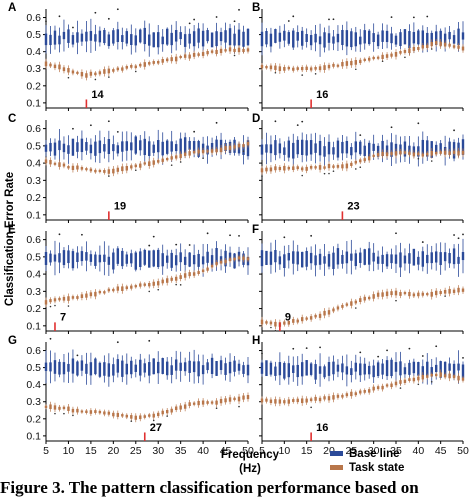  Describe the element at coordinates (33, 326) in the screenshot. I see `y-tick-label: 0.1` at that location.